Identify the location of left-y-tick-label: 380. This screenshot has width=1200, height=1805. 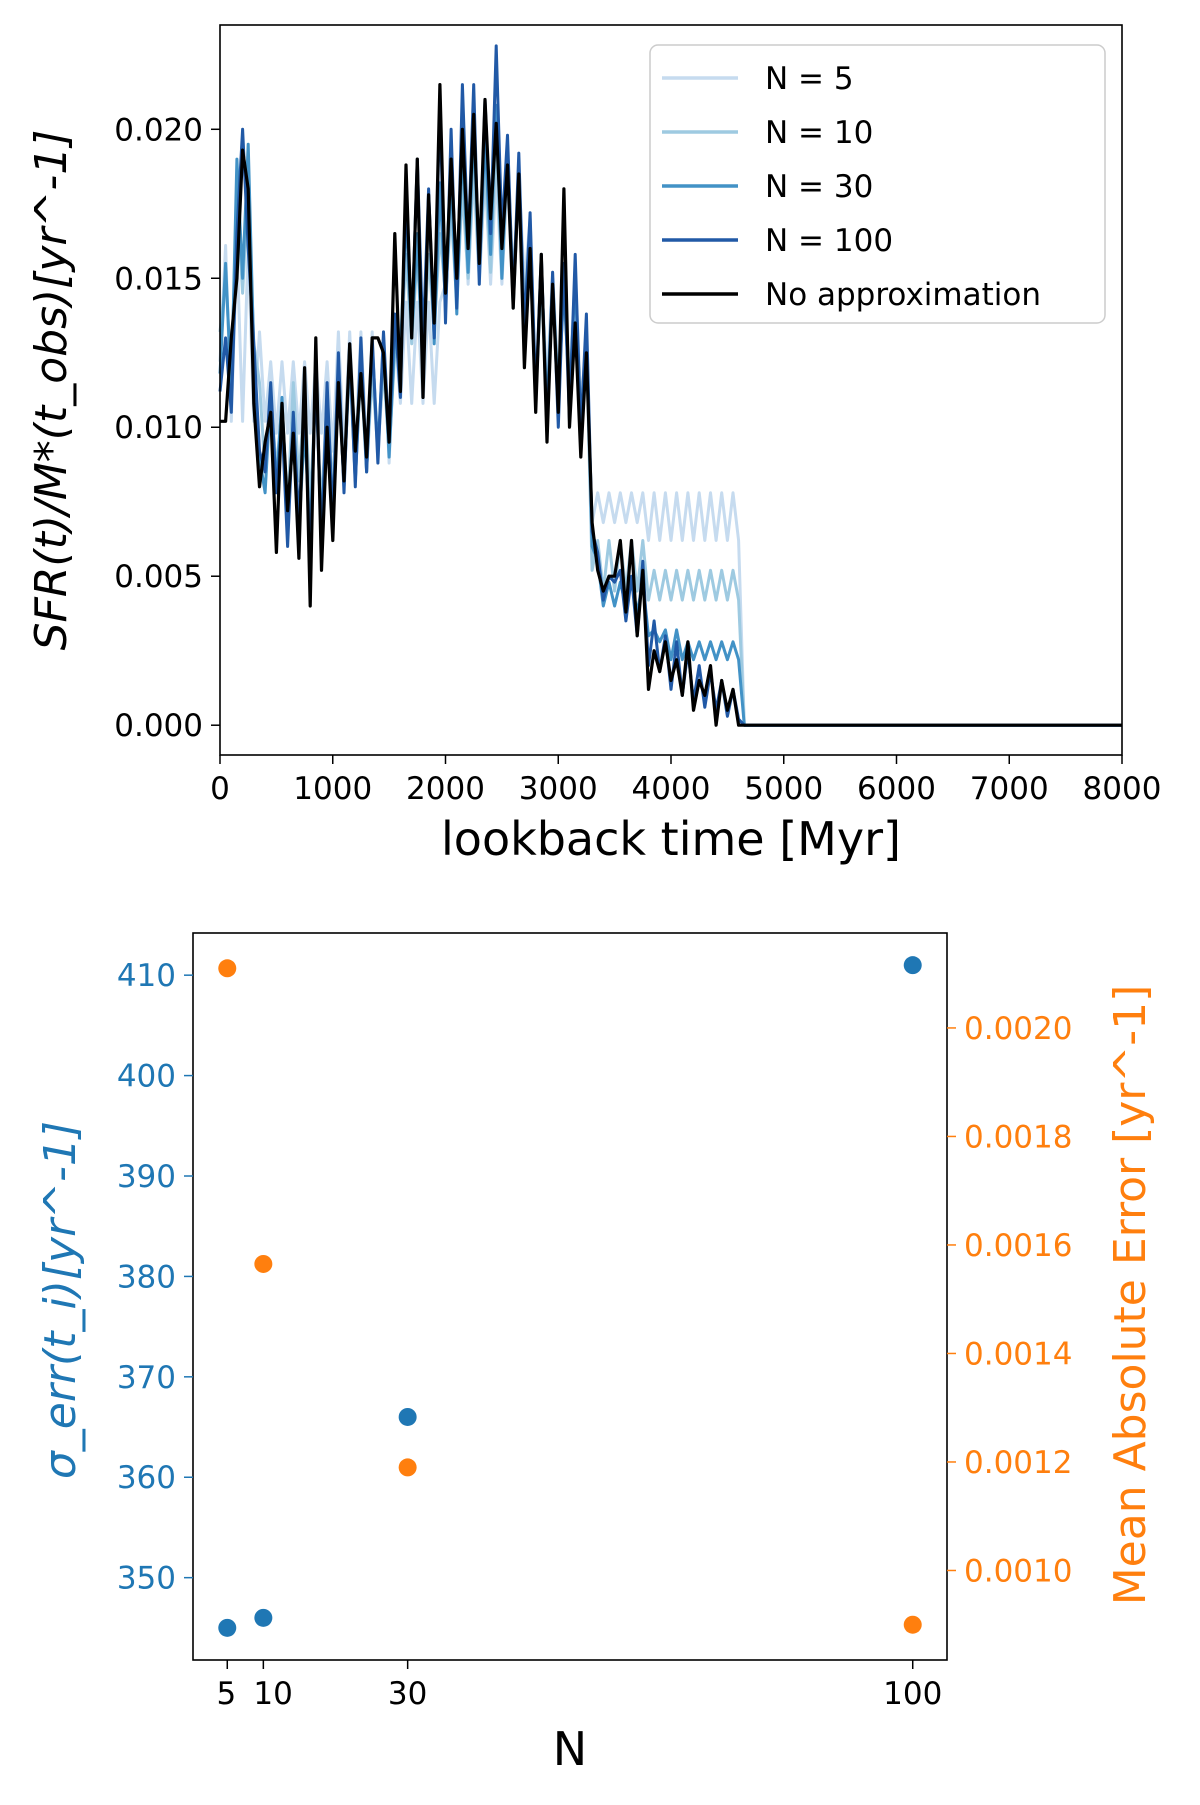
(146, 1277).